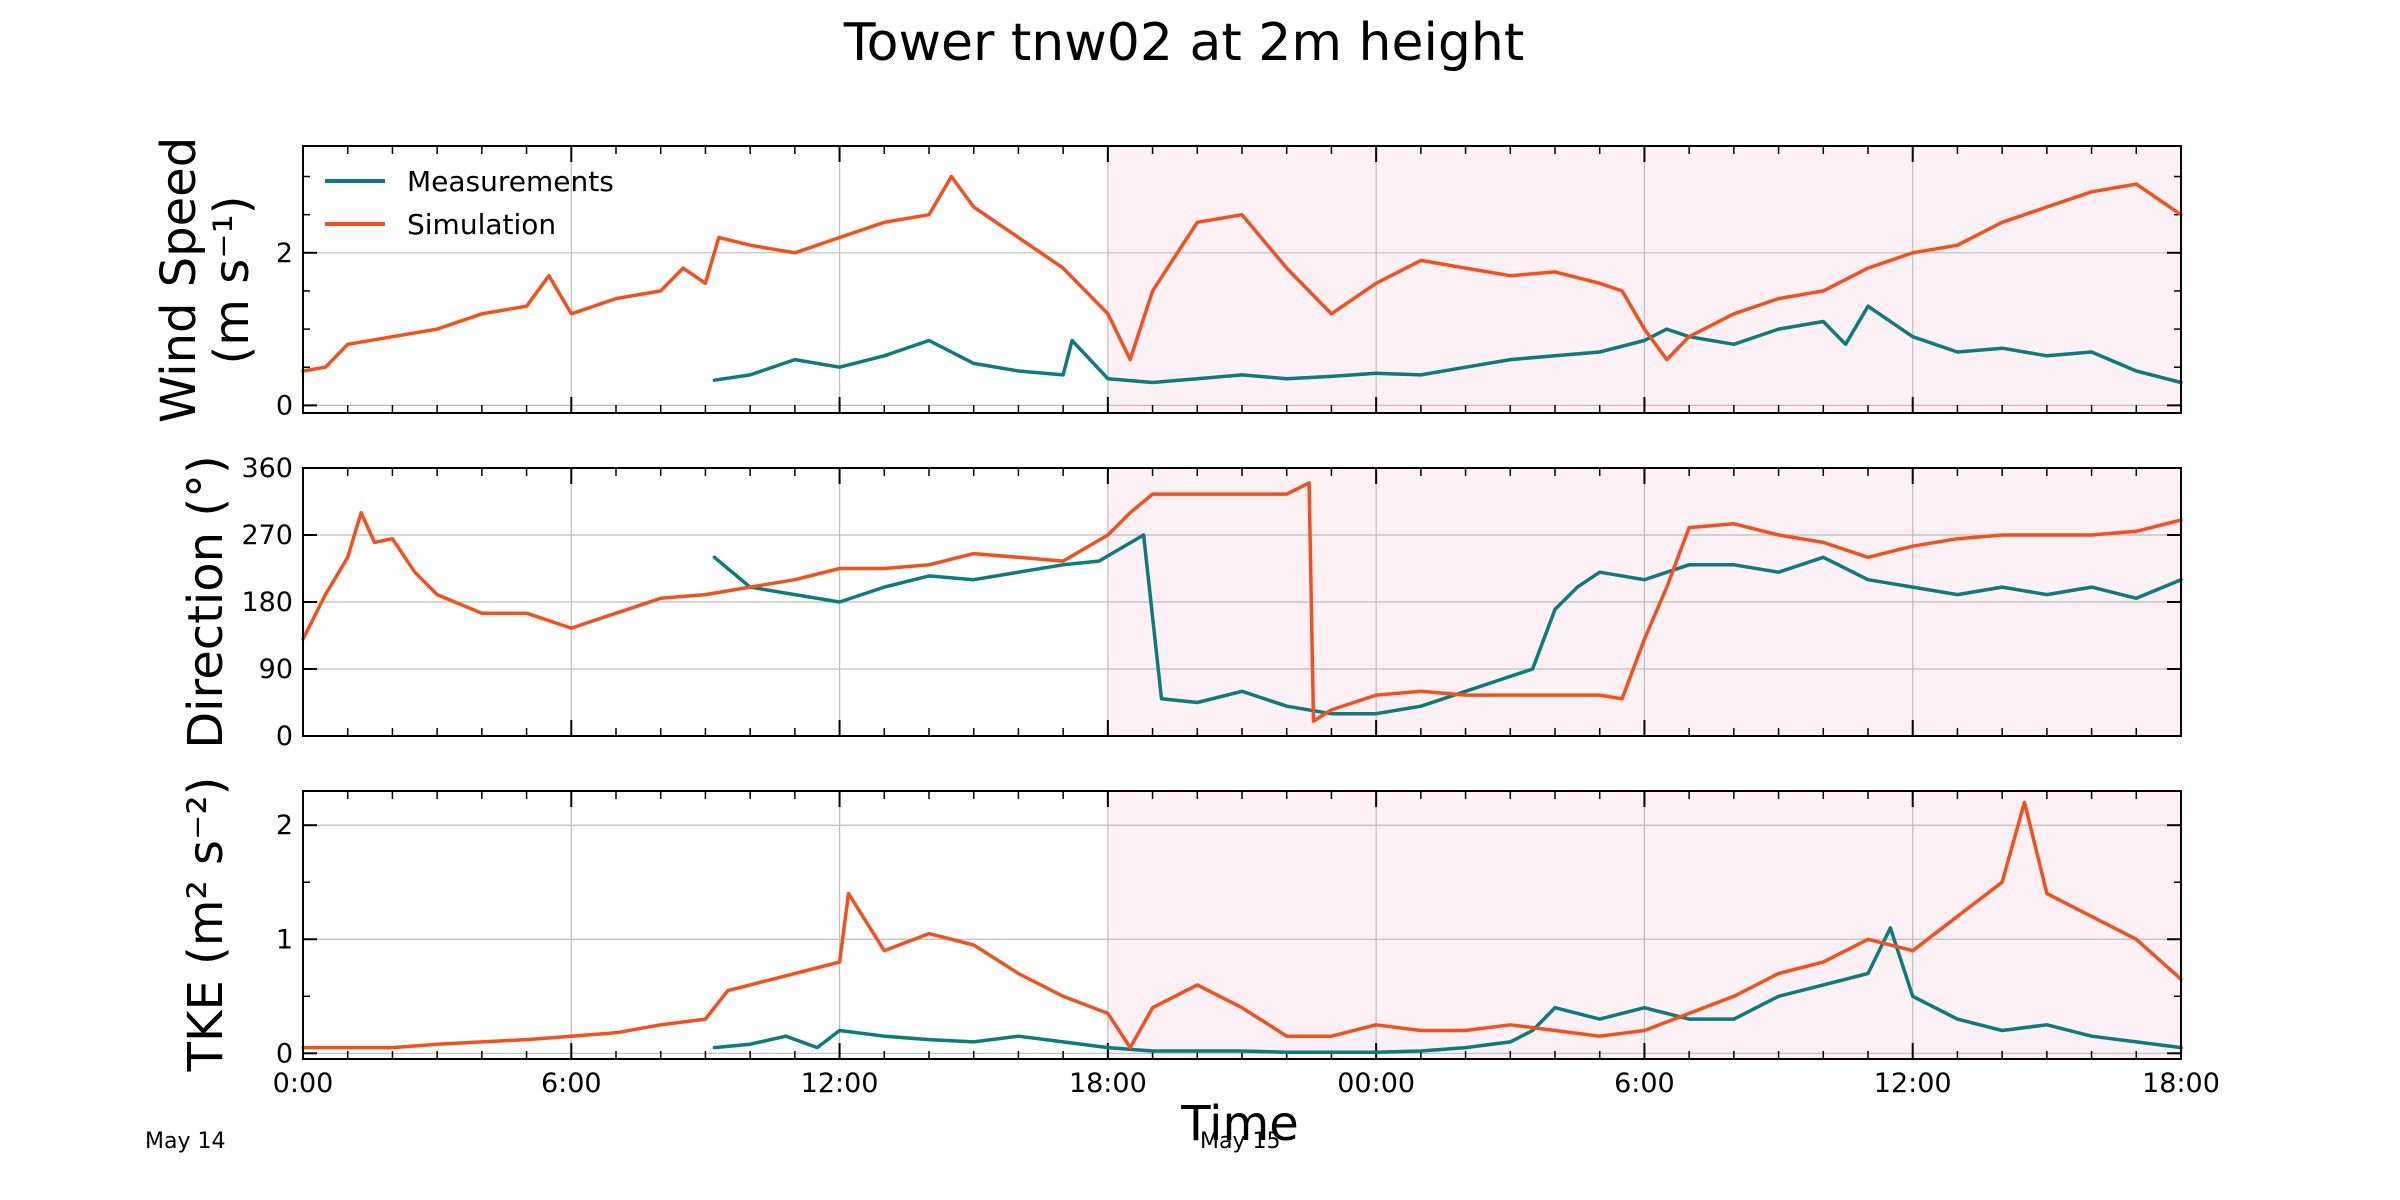 The width and height of the screenshot is (2400, 1200). Describe the element at coordinates (276, 669) in the screenshot. I see `y-tick-label: 90` at that location.